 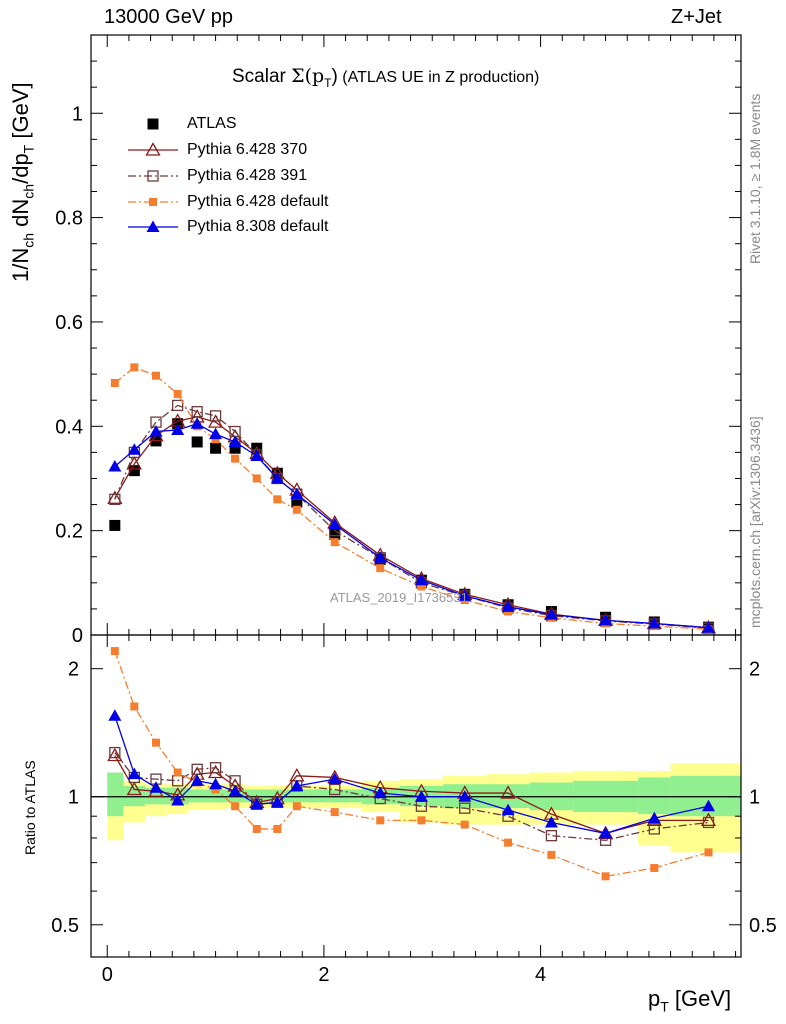 I want to click on legend-label-pythia6-391: Pythia 6.428 391, so click(x=247, y=175).